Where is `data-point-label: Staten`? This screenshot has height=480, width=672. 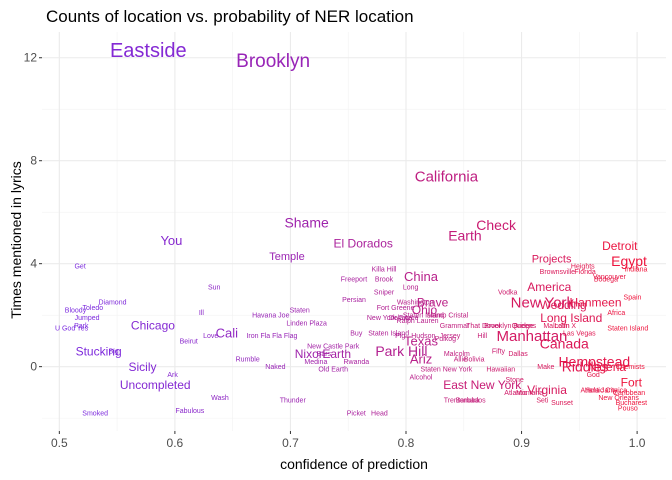 data-point-label: Staten is located at coordinates (300, 310).